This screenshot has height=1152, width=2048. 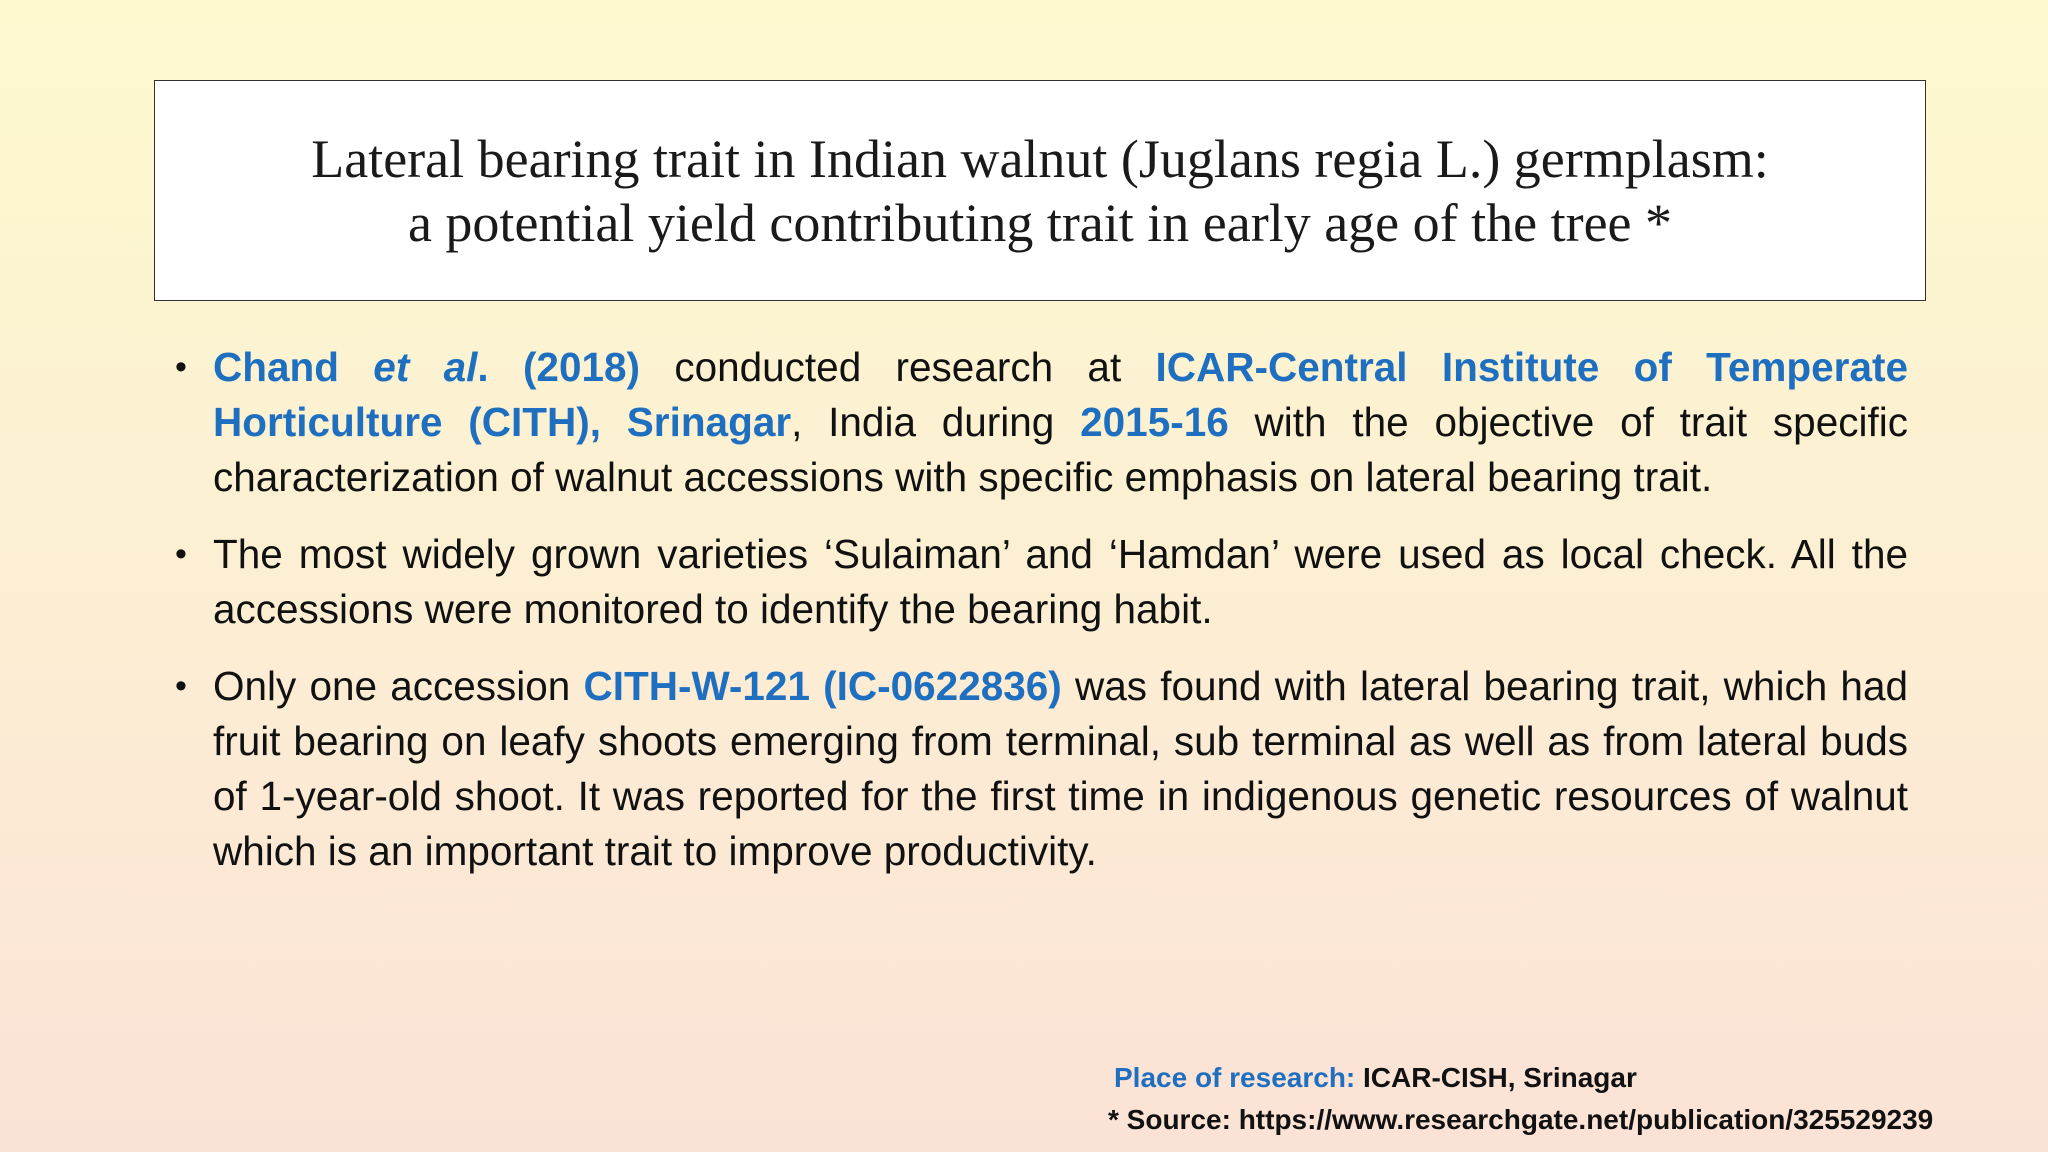 I want to click on bullet-text-segment: Chand, so click(x=293, y=367).